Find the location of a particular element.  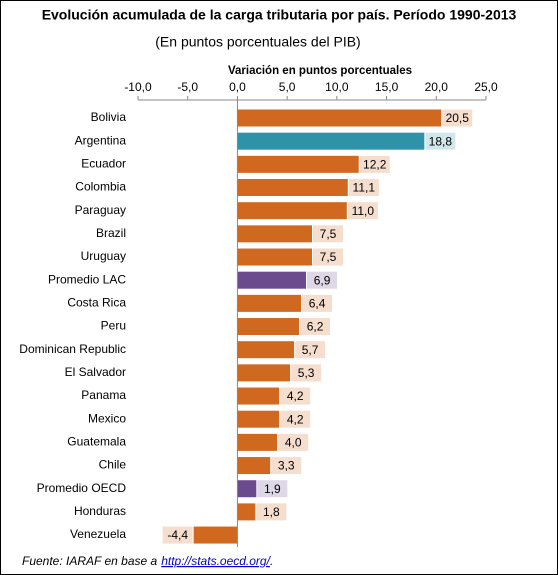

value-label: 5,3 is located at coordinates (306, 373).